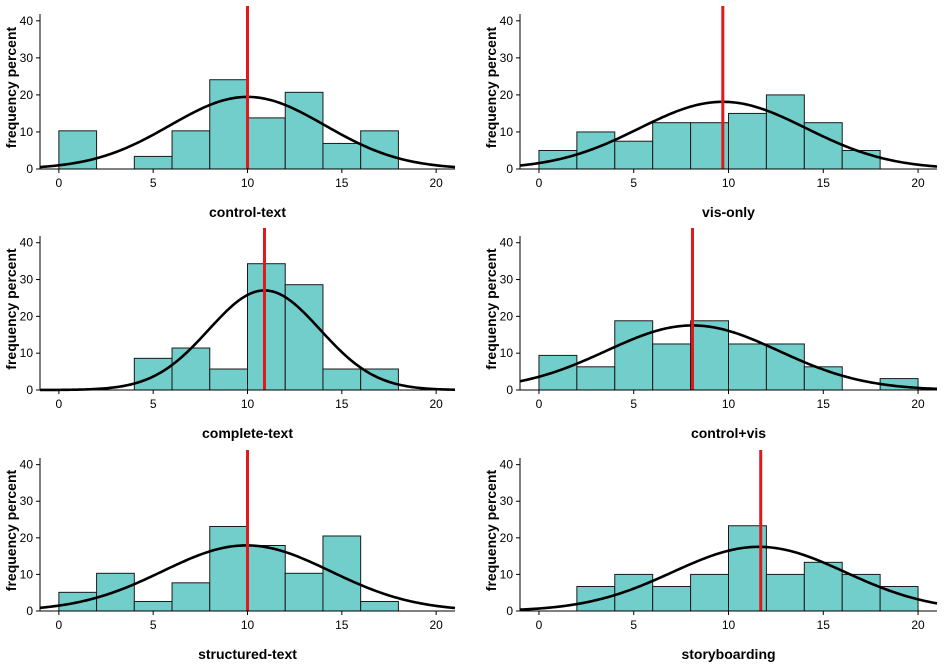  Describe the element at coordinates (247, 654) in the screenshot. I see `x-axis-title: structured-text` at that location.